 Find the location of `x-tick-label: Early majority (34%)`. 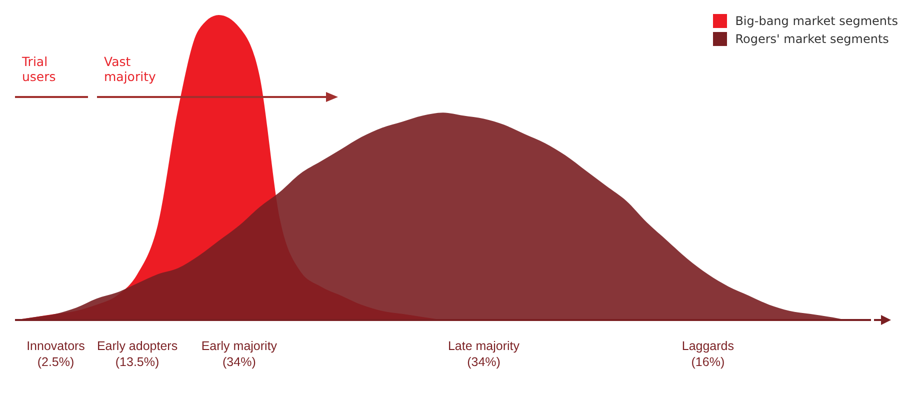

x-tick-label: Early majority (34%) is located at coordinates (239, 354).